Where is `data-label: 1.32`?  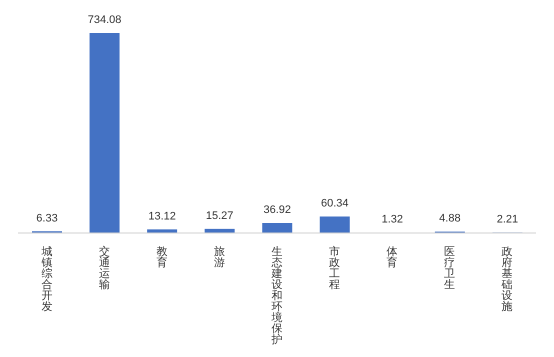 data-label: 1.32 is located at coordinates (393, 220).